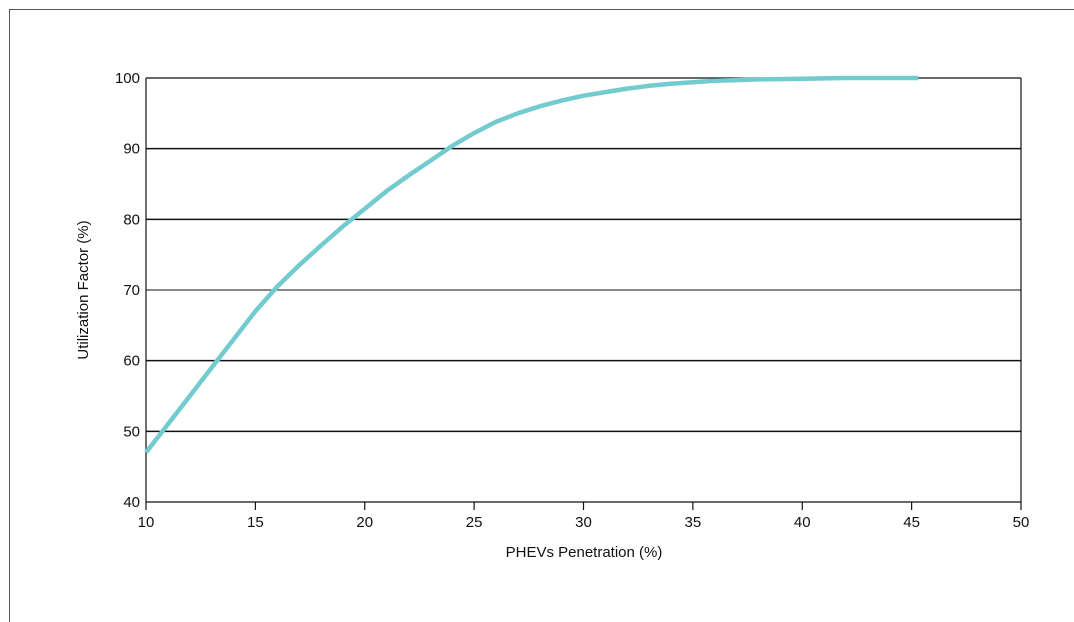 This screenshot has width=1074, height=622. What do you see at coordinates (255, 522) in the screenshot?
I see `x-tick-label: 15` at bounding box center [255, 522].